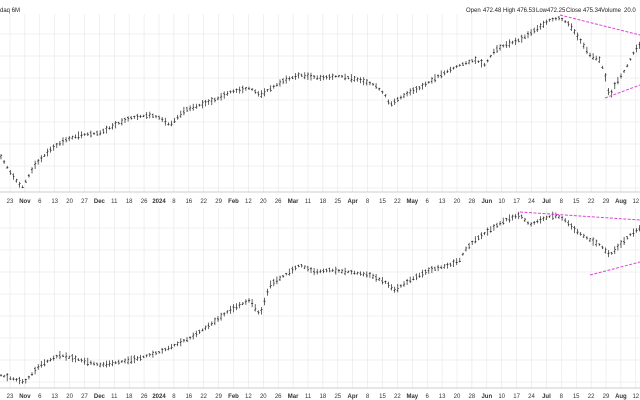 The width and height of the screenshot is (640, 400). I want to click on x-tick-label: May, so click(412, 202).